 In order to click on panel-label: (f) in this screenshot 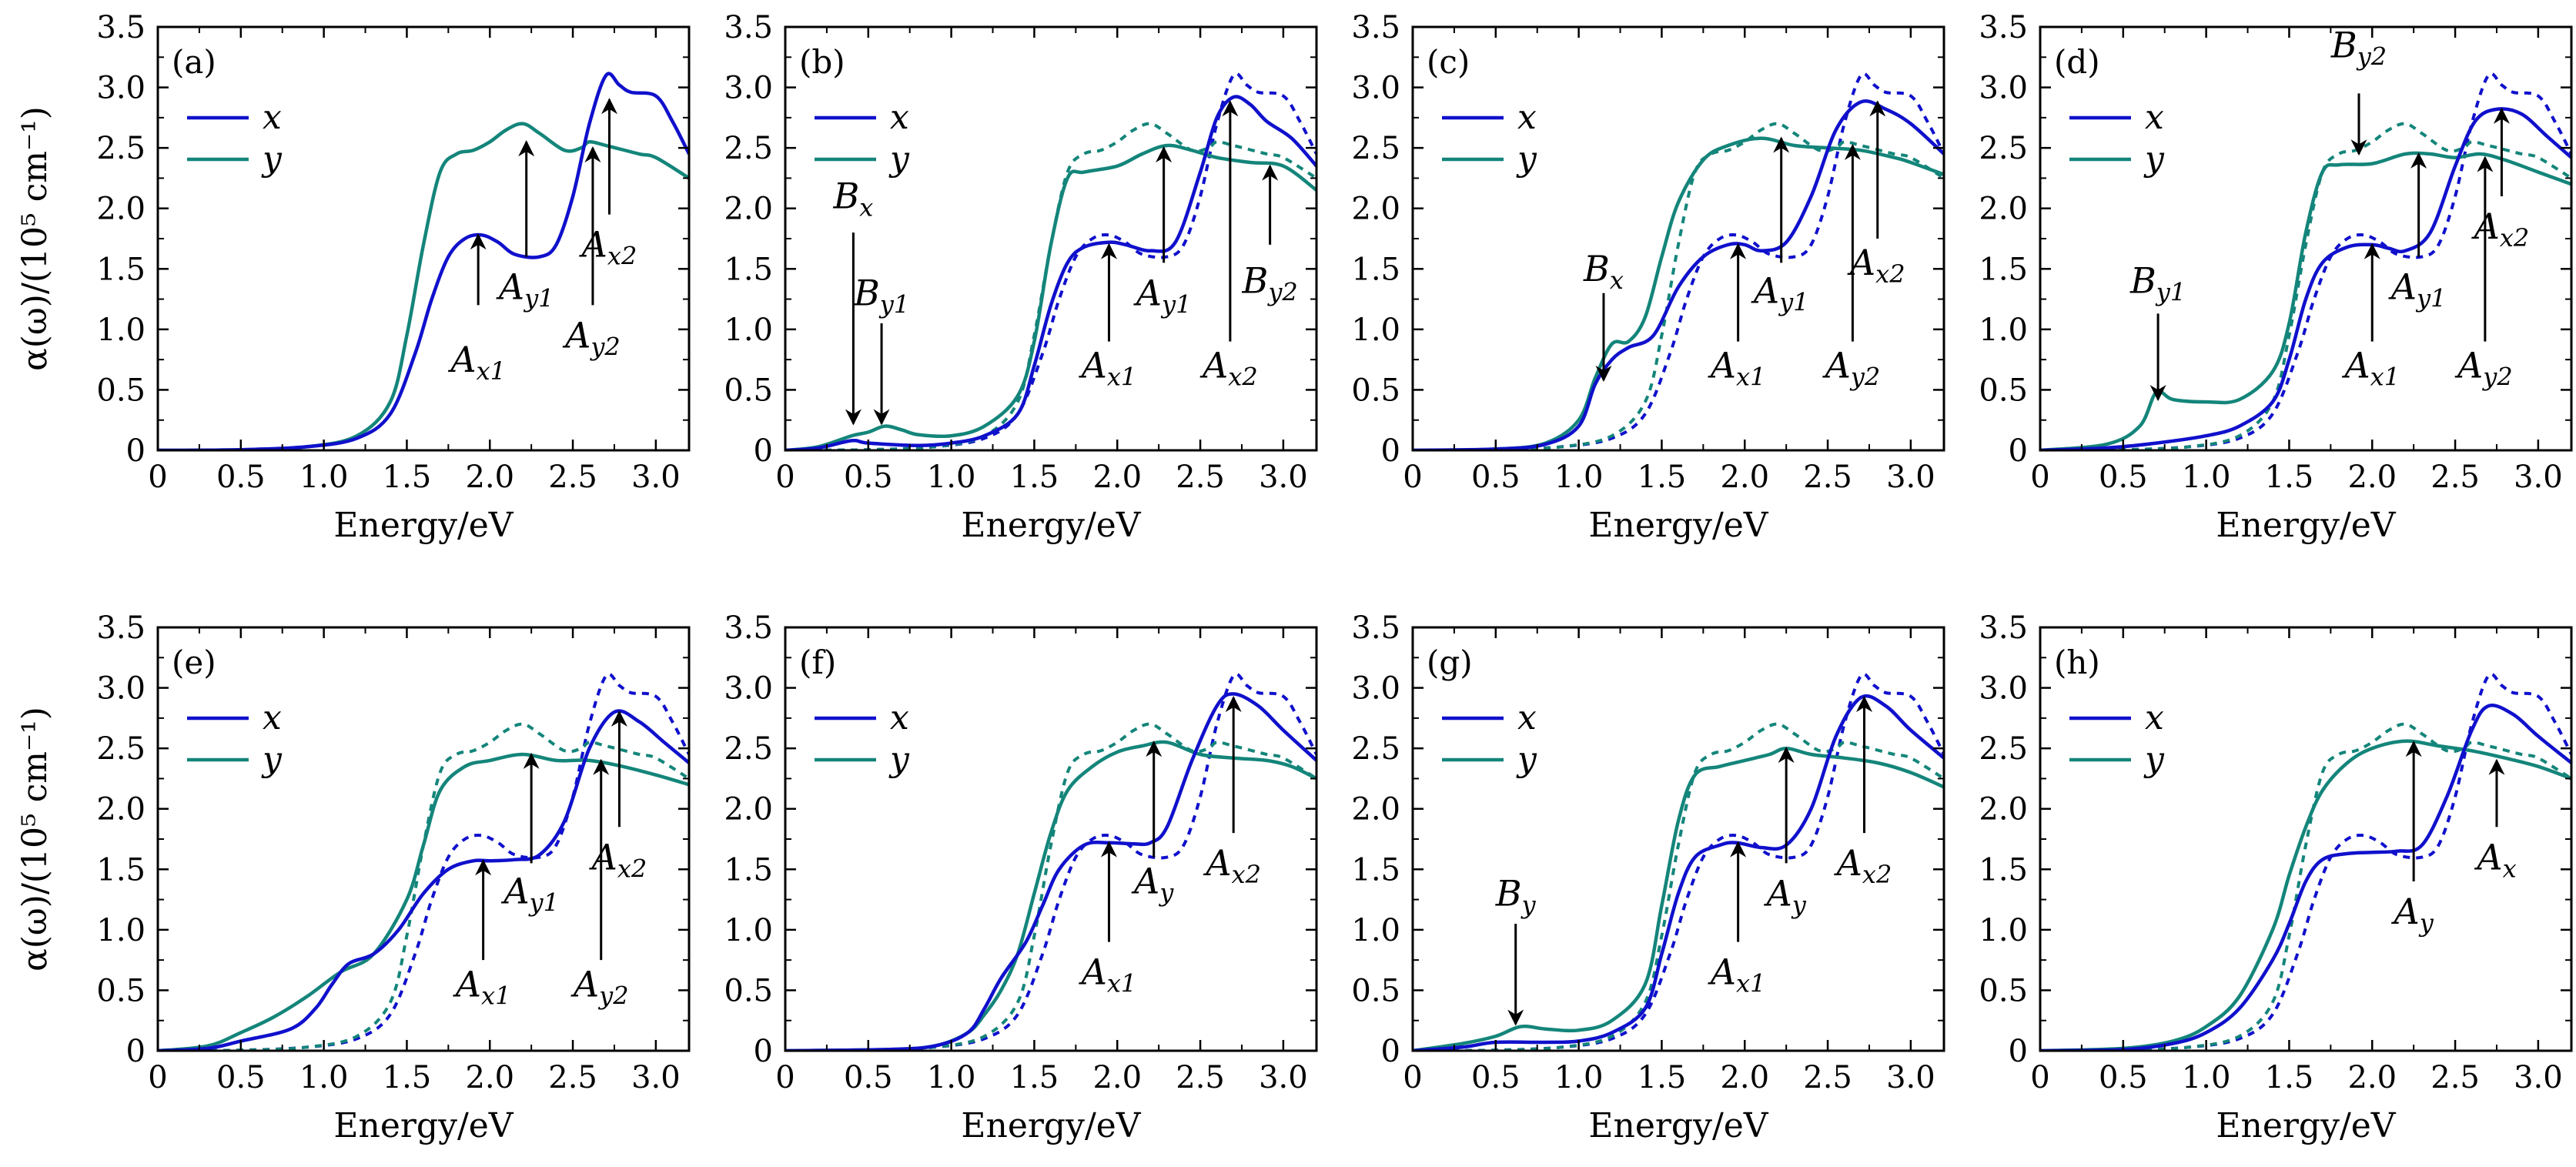, I will do `click(817, 663)`.